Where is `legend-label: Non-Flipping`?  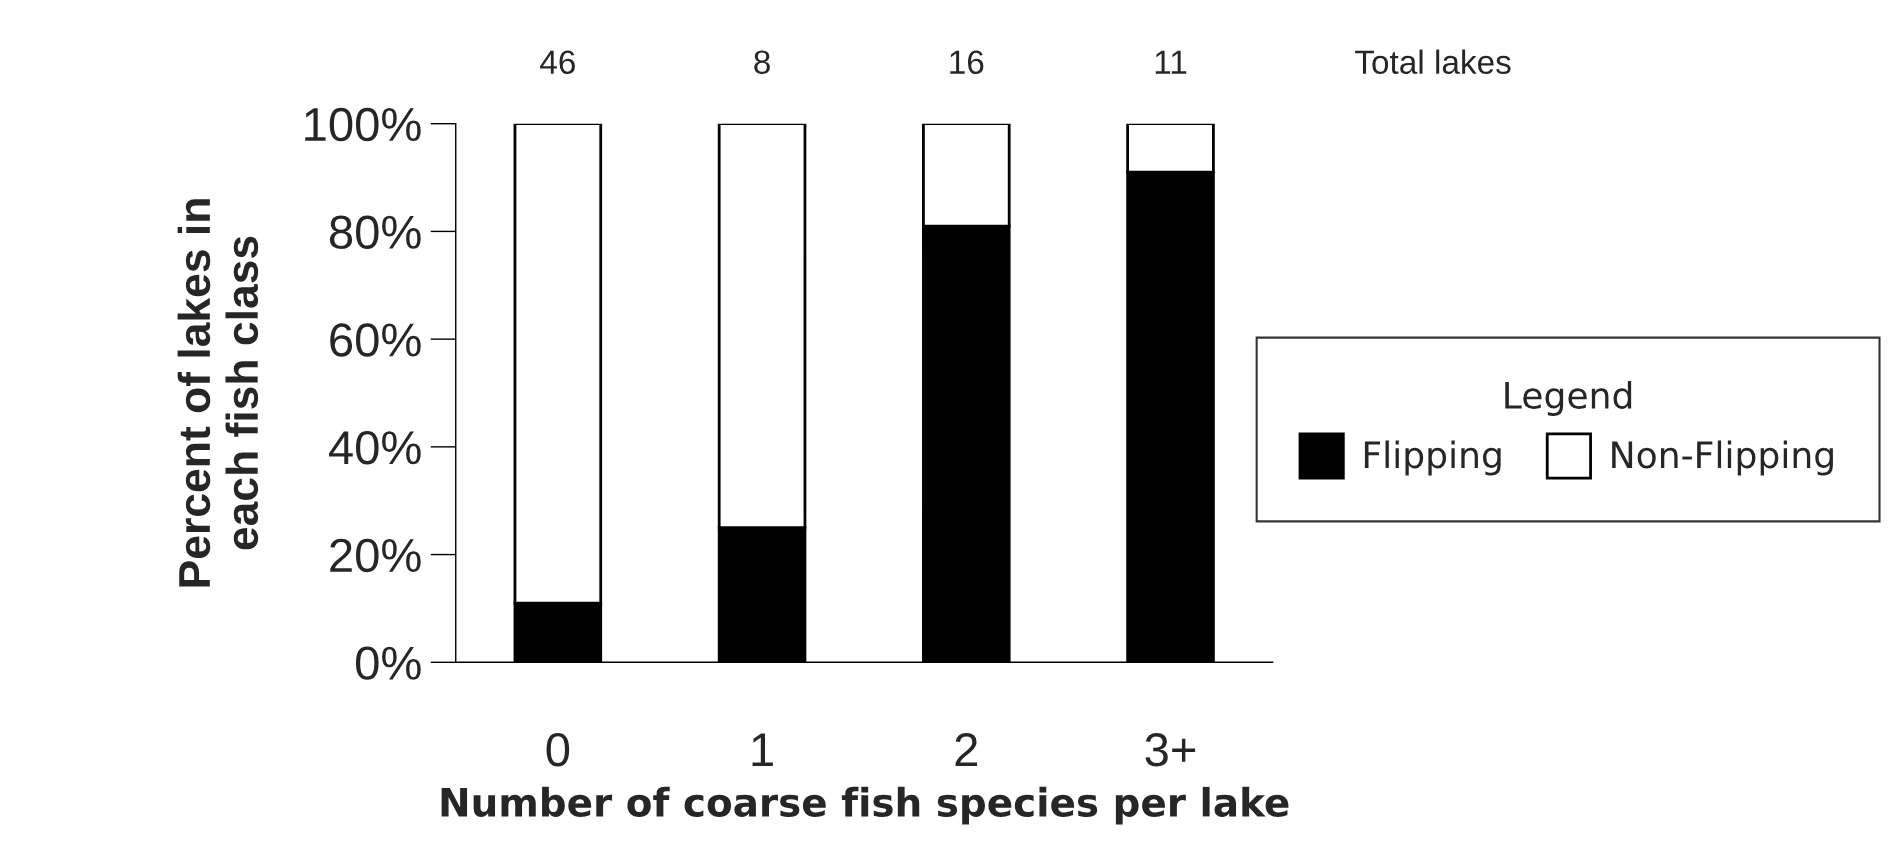
legend-label: Non-Flipping is located at coordinates (1722, 458).